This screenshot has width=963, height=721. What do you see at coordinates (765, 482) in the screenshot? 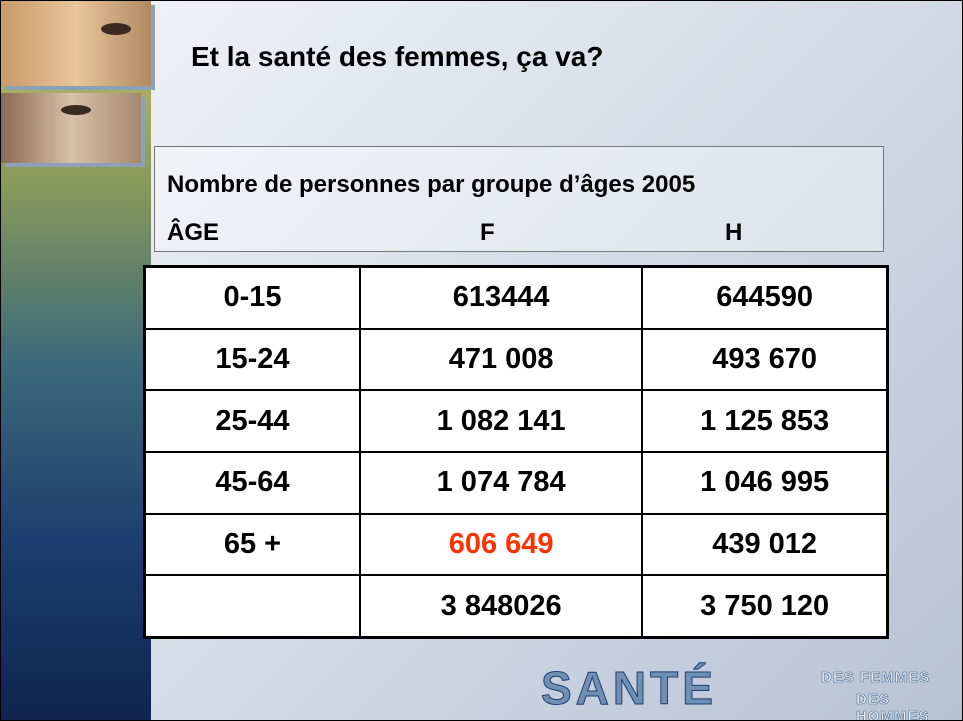
I see `table-cell: 1 046 995` at bounding box center [765, 482].